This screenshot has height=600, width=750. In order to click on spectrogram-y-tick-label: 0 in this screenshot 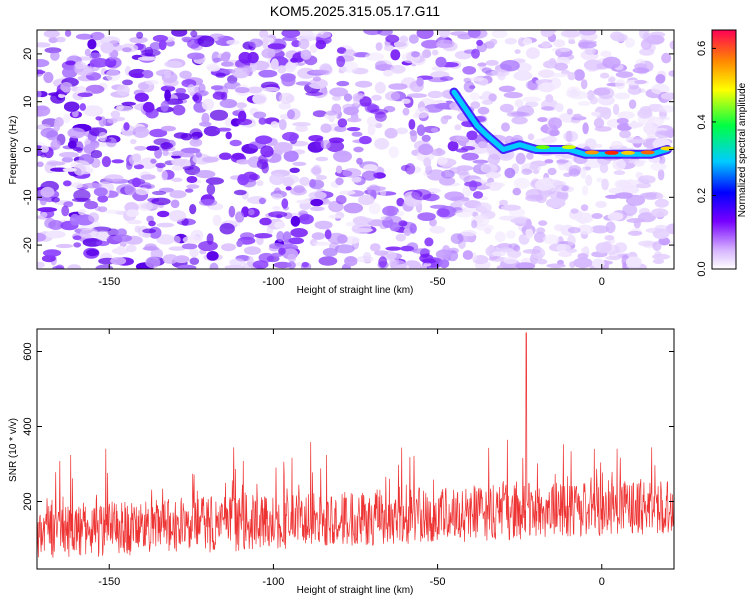, I will do `click(28, 149)`.